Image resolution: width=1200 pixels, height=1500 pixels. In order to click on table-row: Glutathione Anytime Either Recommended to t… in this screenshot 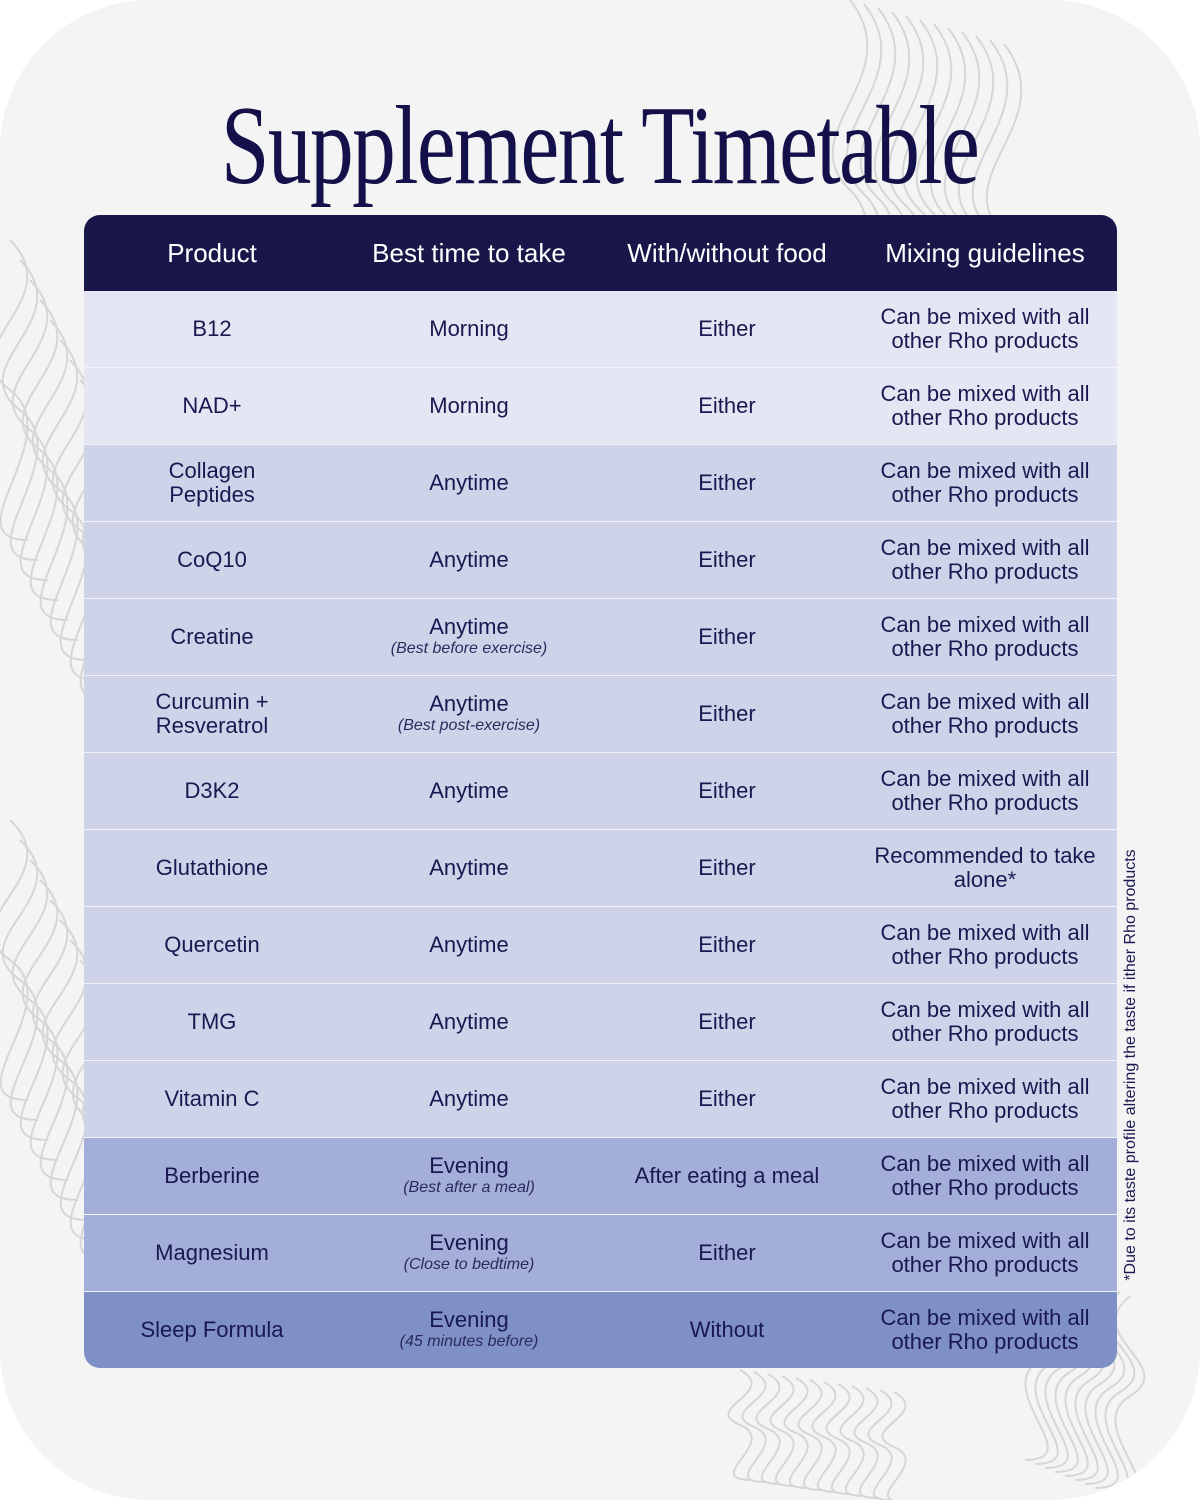, I will do `click(600, 867)`.